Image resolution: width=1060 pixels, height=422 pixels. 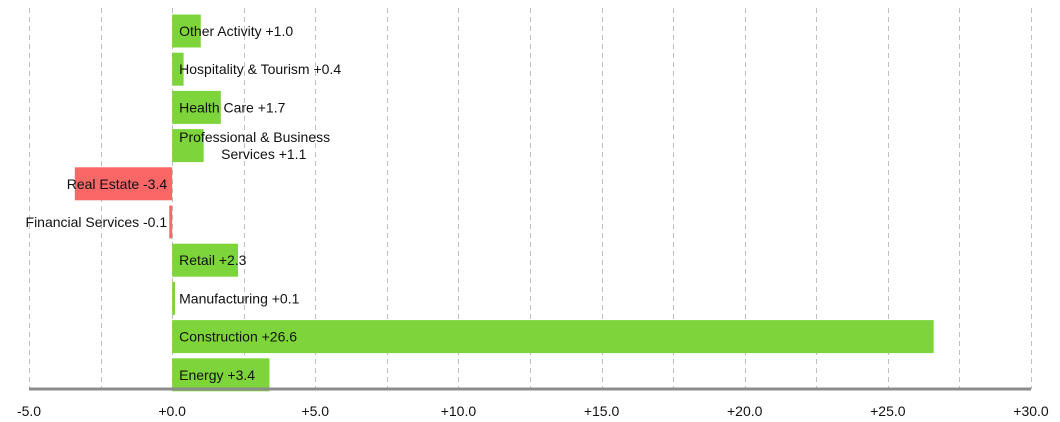 What do you see at coordinates (236, 31) in the screenshot?
I see `bar-label-1: Other Activity +1.0` at bounding box center [236, 31].